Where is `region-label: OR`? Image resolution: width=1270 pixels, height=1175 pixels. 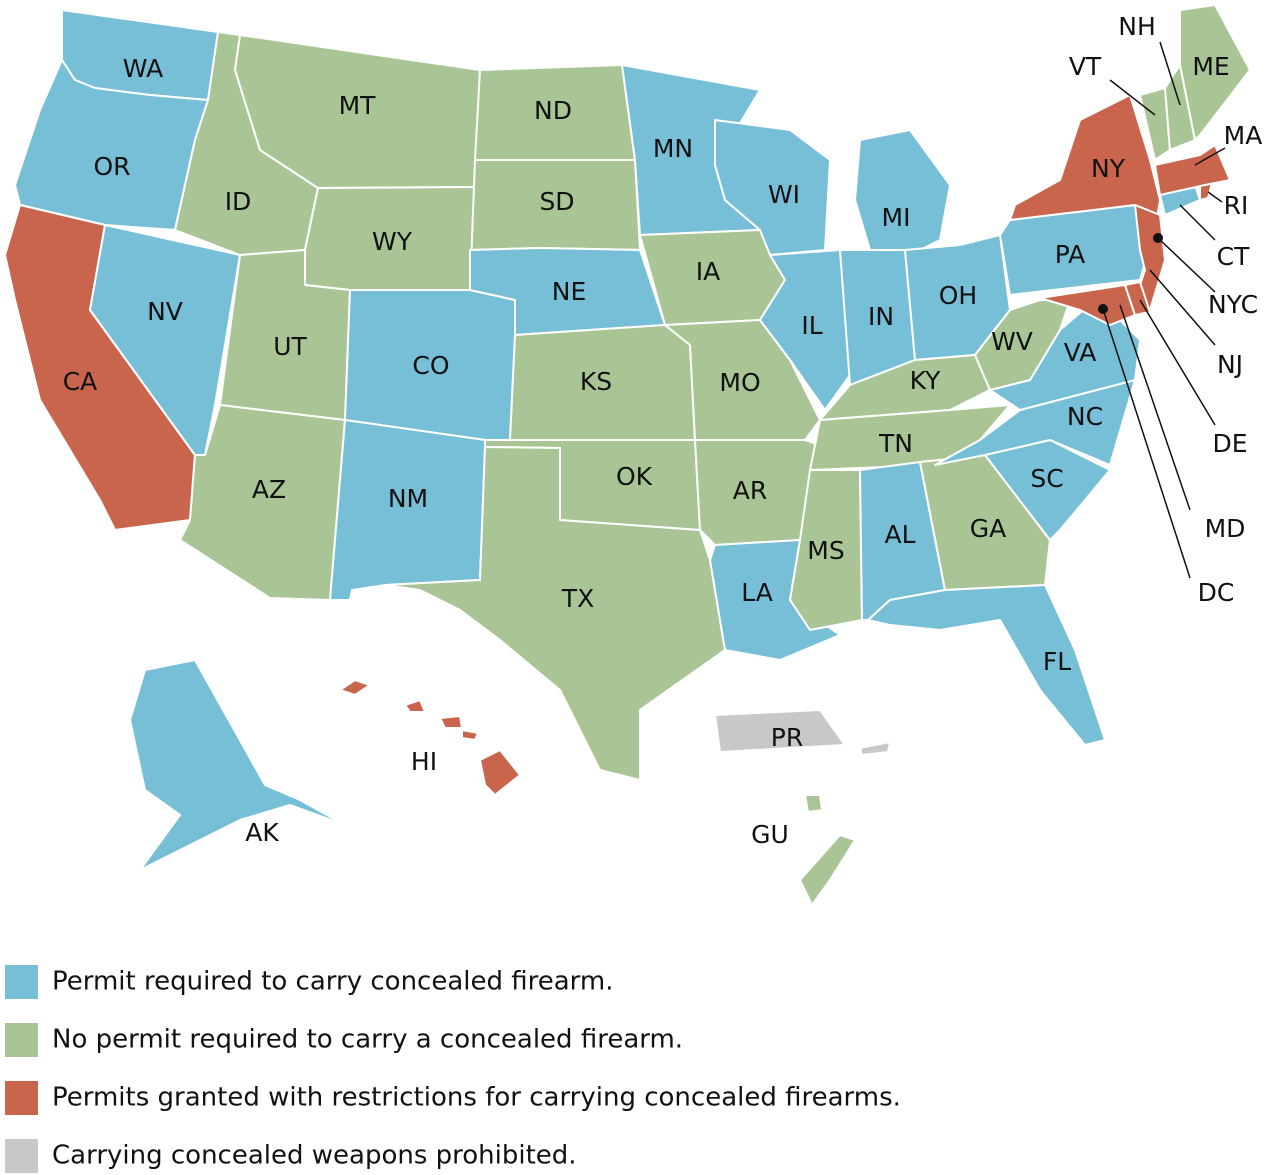
region-label: OR is located at coordinates (111, 166).